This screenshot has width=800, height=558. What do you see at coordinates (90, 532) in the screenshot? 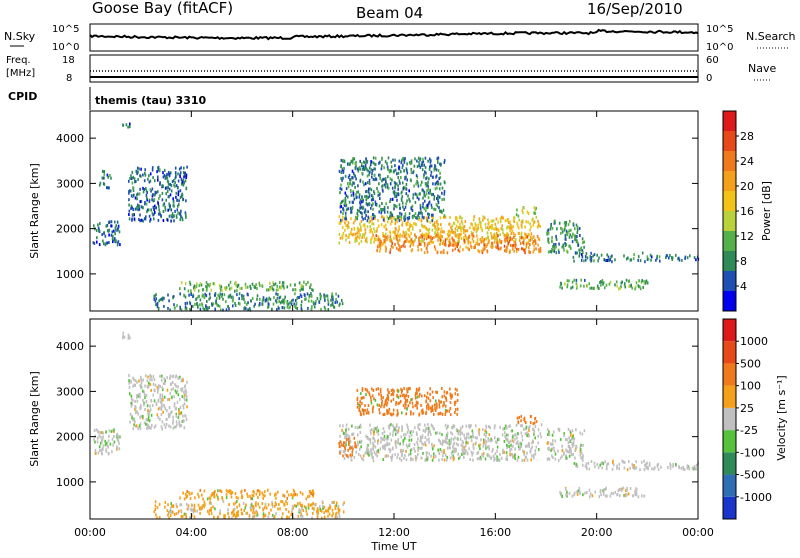
I see `x-tick-label: 00:00` at bounding box center [90, 532].